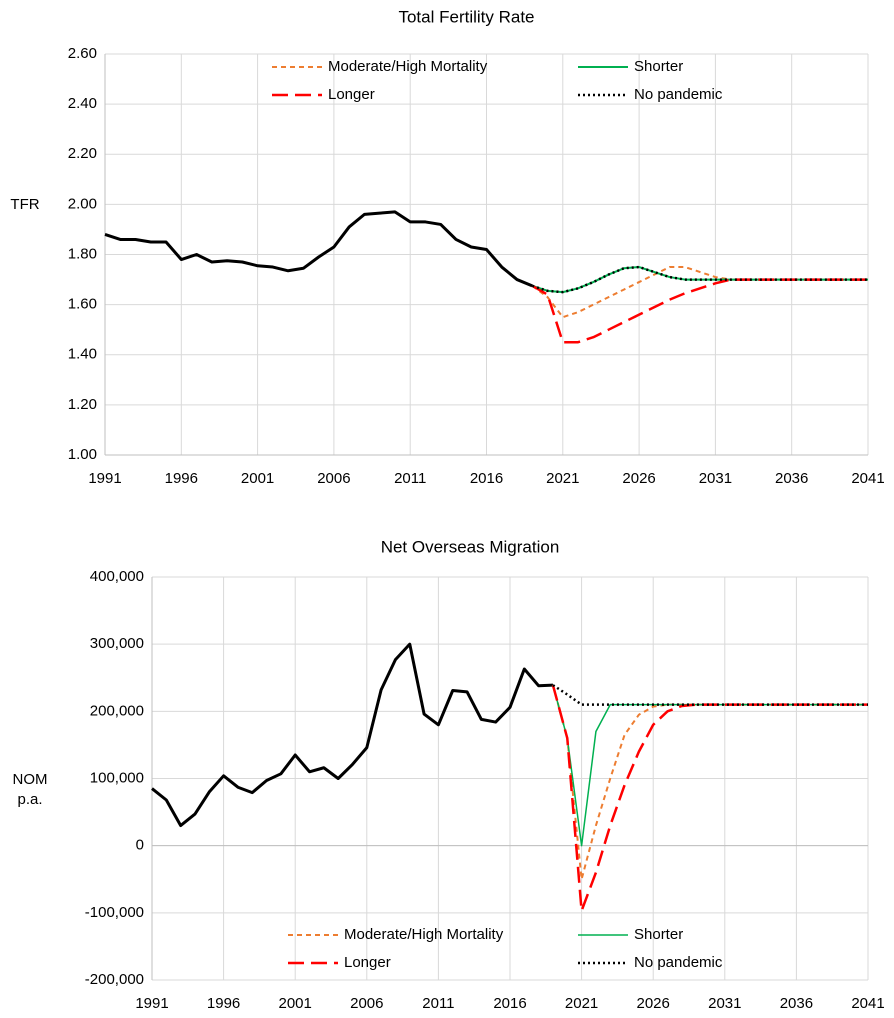 This screenshot has width=894, height=1018. Describe the element at coordinates (114, 912) in the screenshot. I see `y-tick-label: -100,000` at that location.